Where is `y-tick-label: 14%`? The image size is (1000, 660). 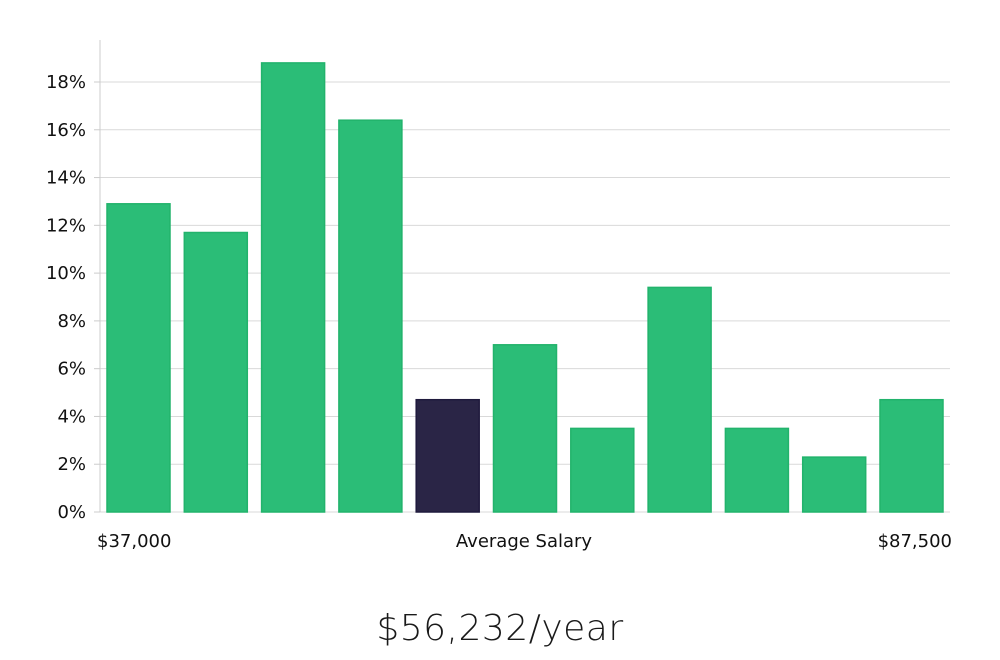
y-tick-label: 14% is located at coordinates (66, 178).